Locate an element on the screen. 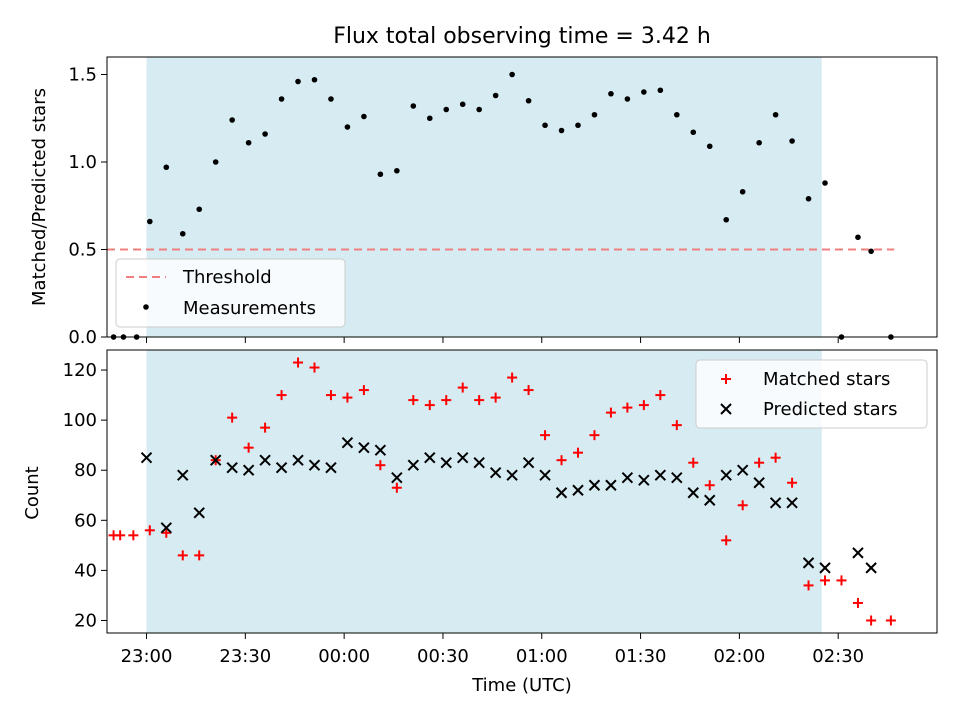 The height and width of the screenshot is (720, 960). top-legend-box is located at coordinates (230, 293).